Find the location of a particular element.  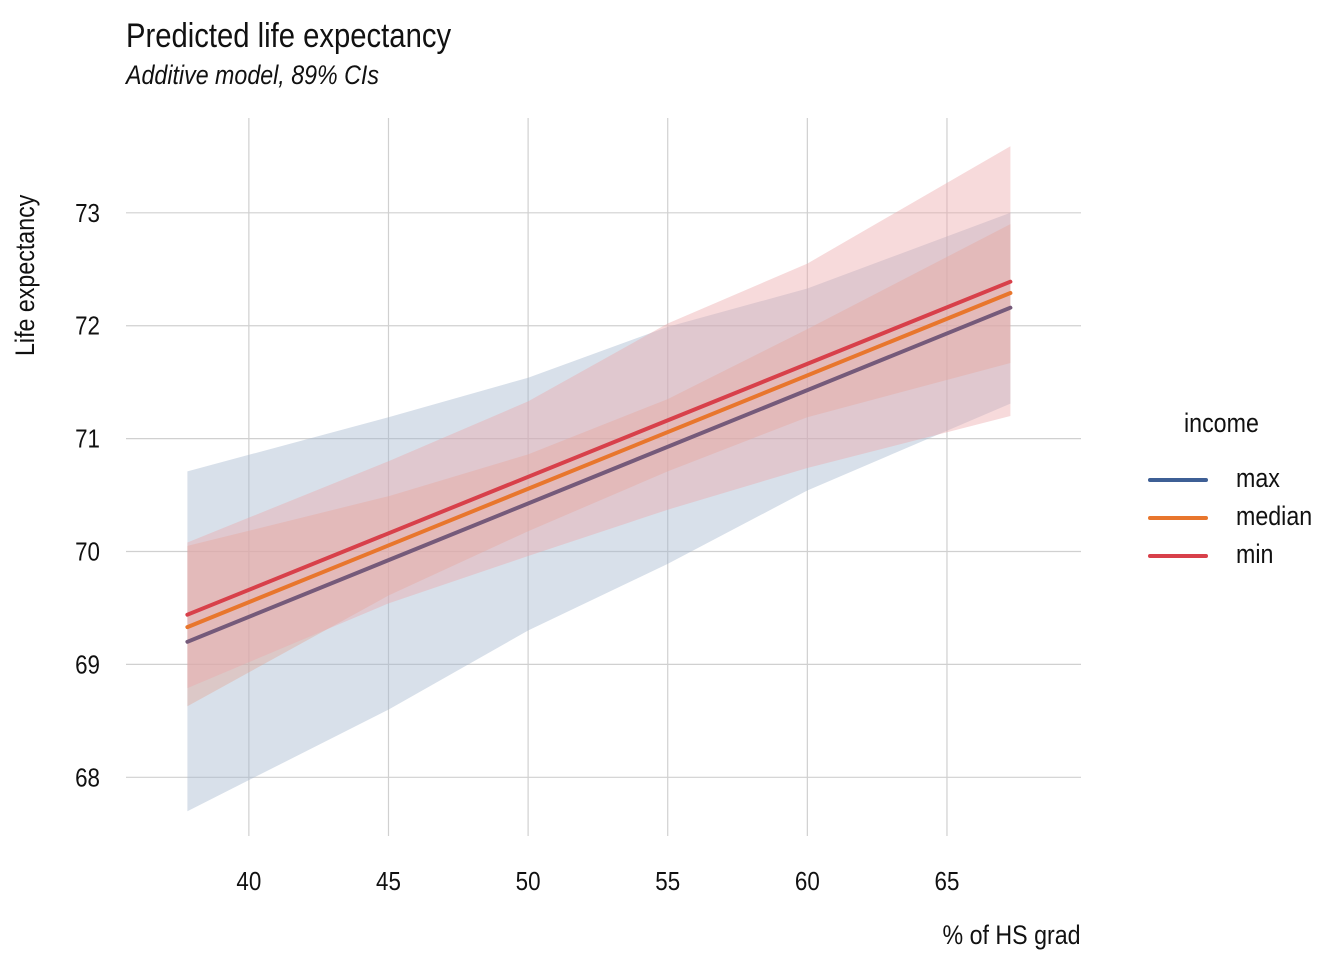

legend-item-min: min is located at coordinates (1245, 555).